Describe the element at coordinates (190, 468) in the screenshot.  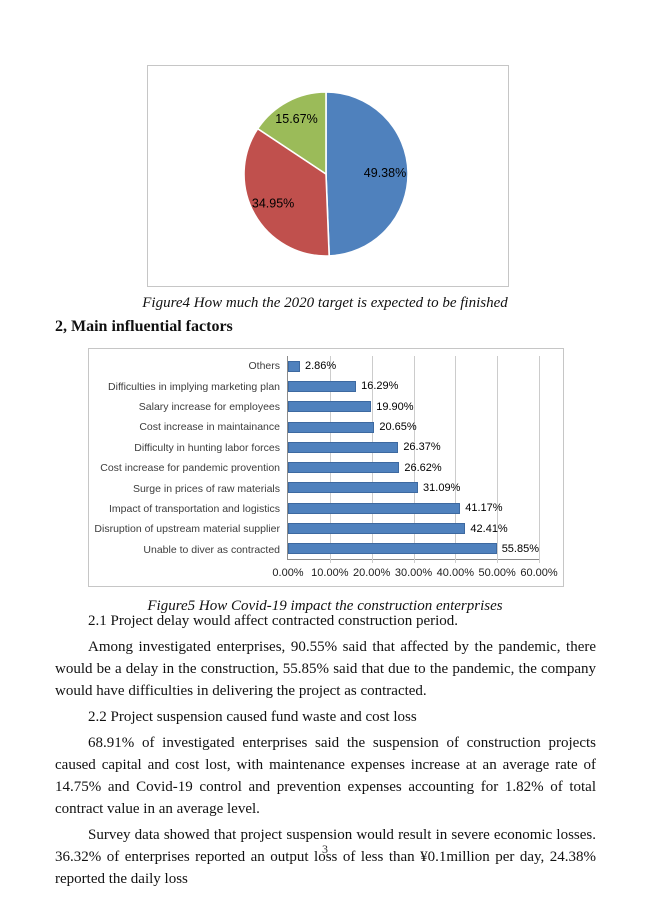
I see `category-label: Cost increase for pandemic provention` at that location.